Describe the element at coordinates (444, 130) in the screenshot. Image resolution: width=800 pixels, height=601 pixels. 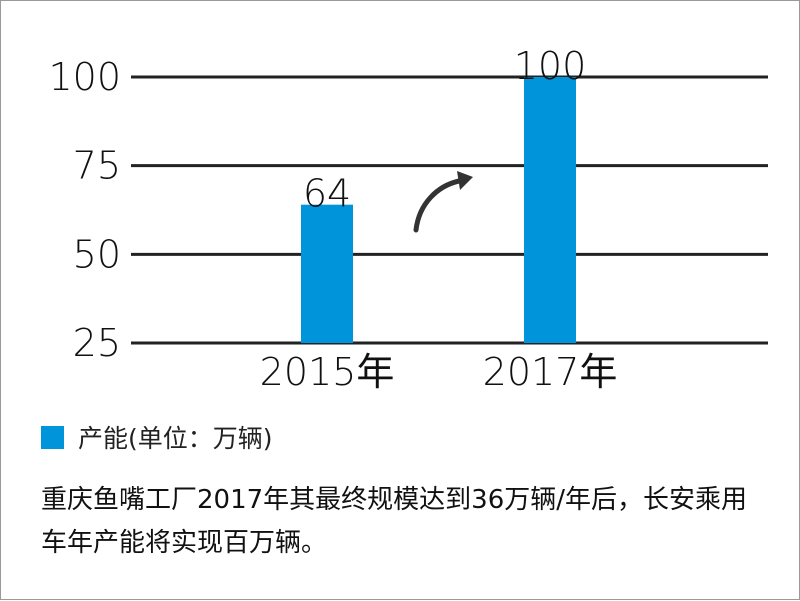
I see `data-labels: 64 100` at that location.